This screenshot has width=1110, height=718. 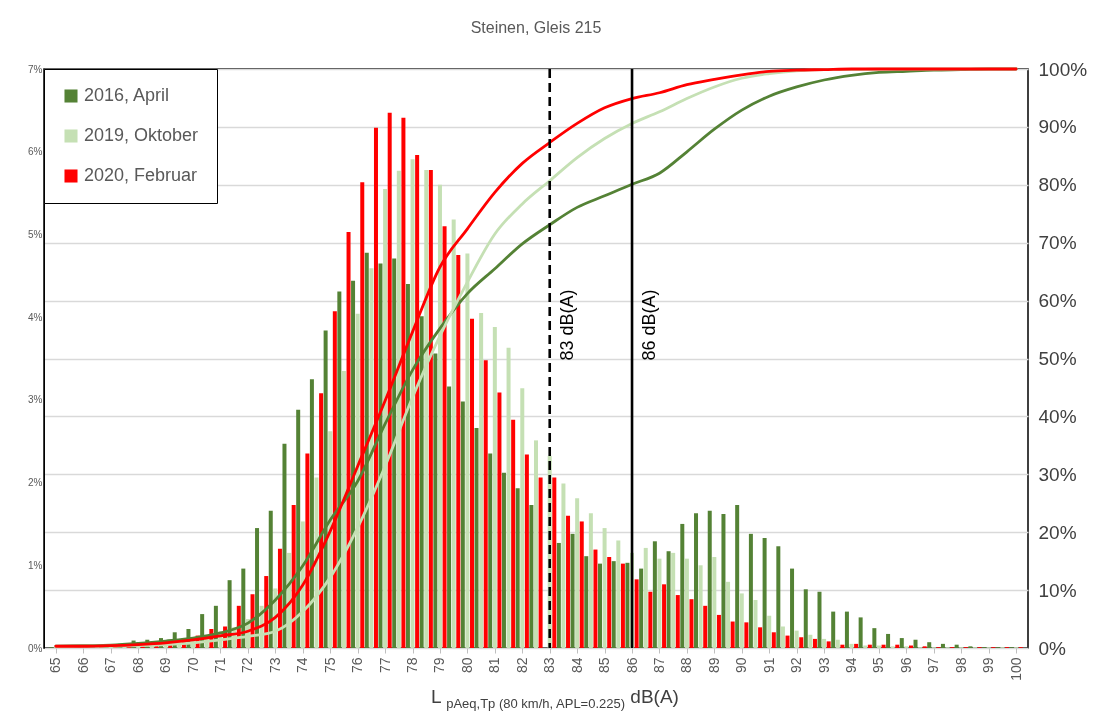 What do you see at coordinates (549, 665) in the screenshot?
I see `x-tick-label: 83` at bounding box center [549, 665].